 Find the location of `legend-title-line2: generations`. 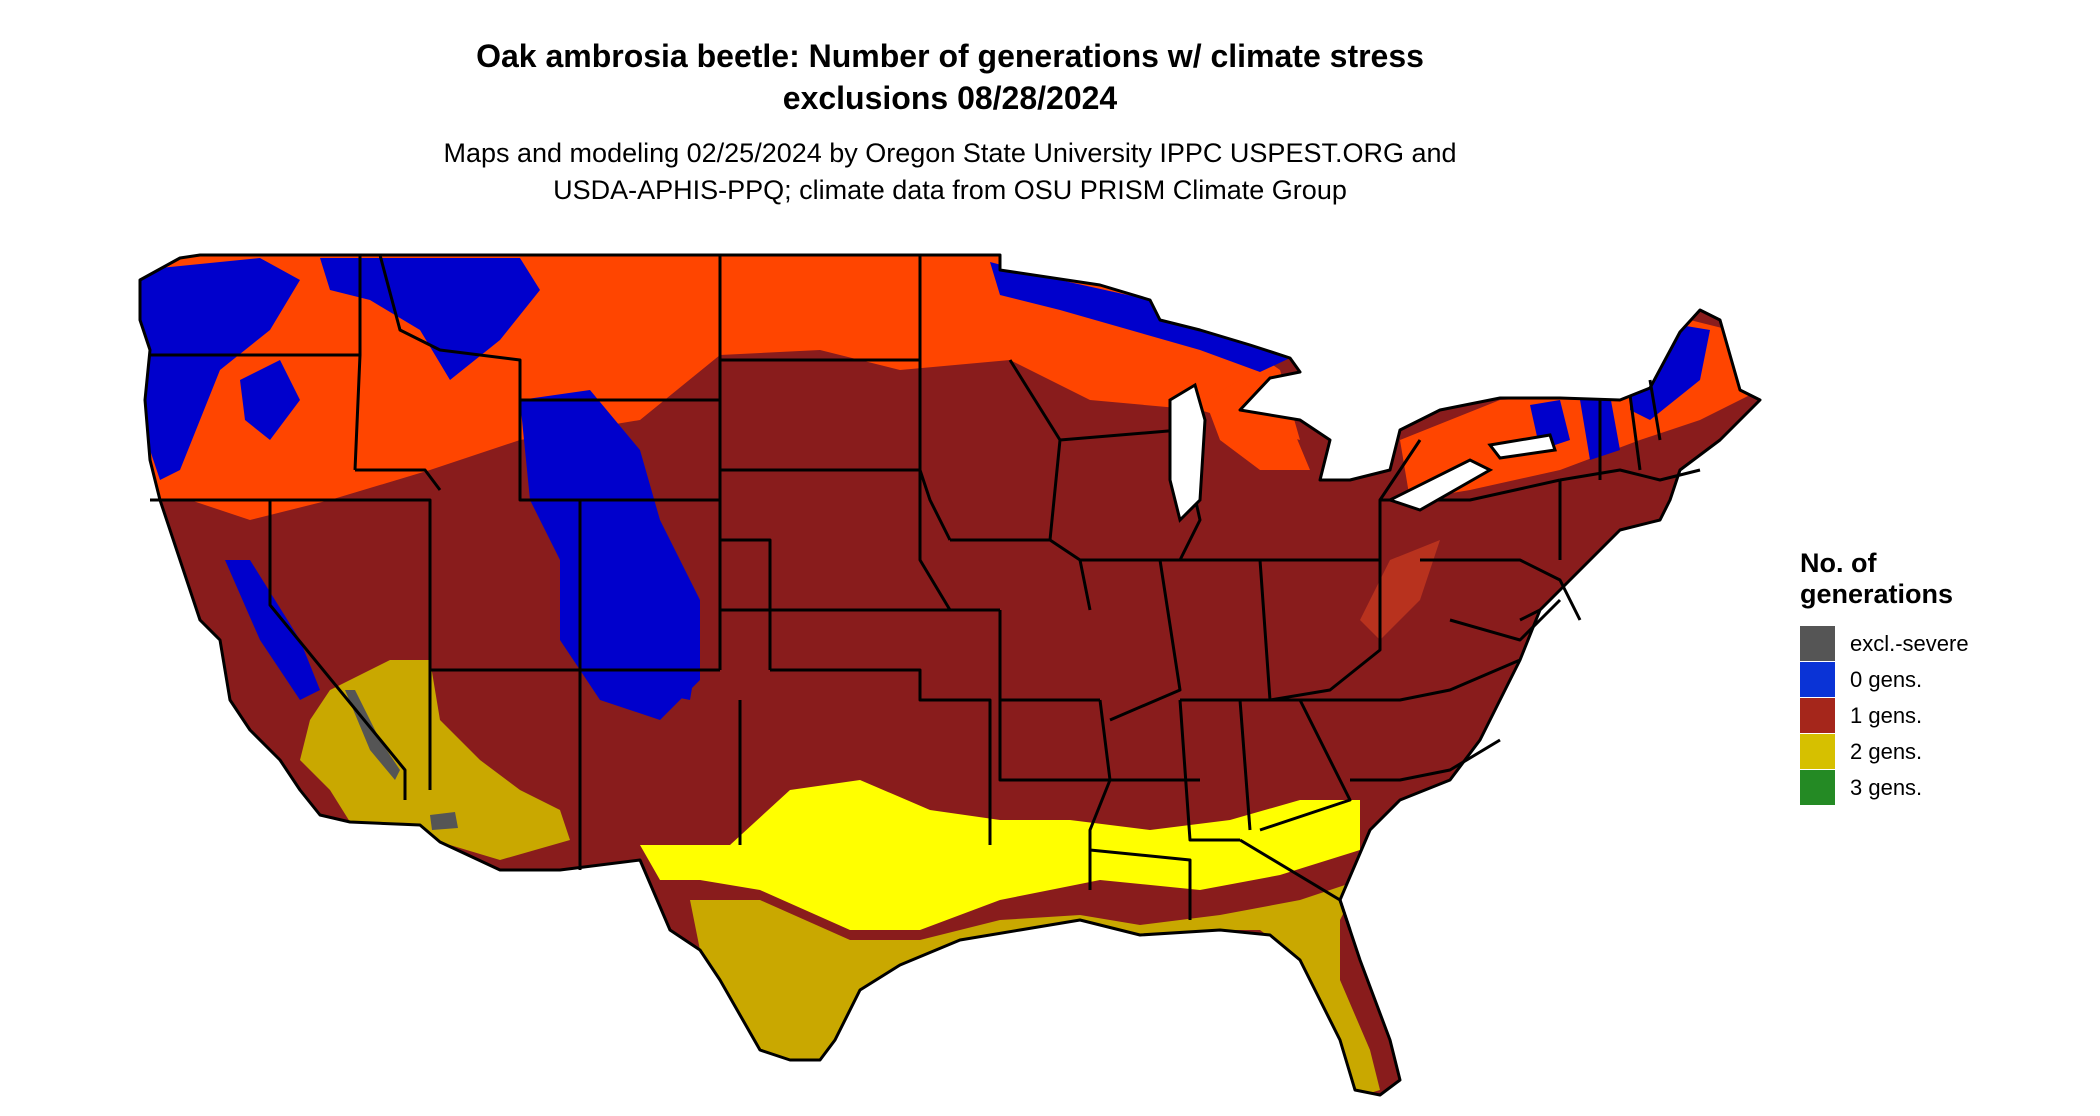

legend-title-line2: generations is located at coordinates (1877, 594).